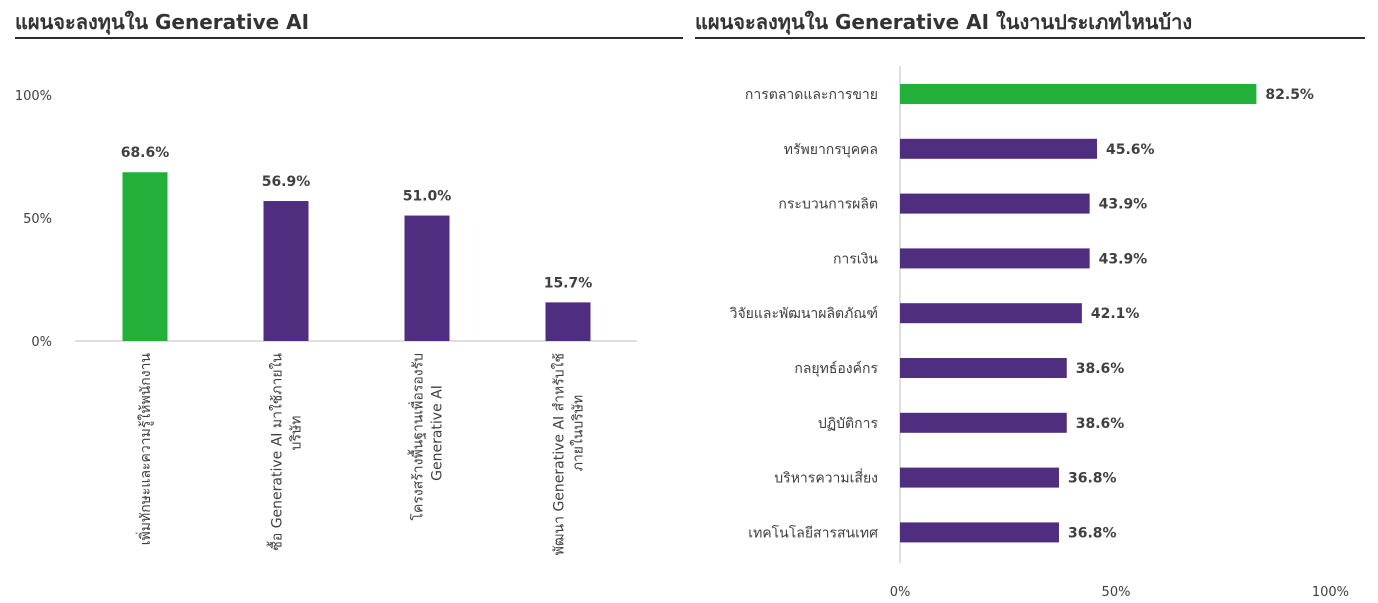 This screenshot has width=1378, height=603. What do you see at coordinates (41, 342) in the screenshot?
I see `y-tick-label: 0%` at bounding box center [41, 342].